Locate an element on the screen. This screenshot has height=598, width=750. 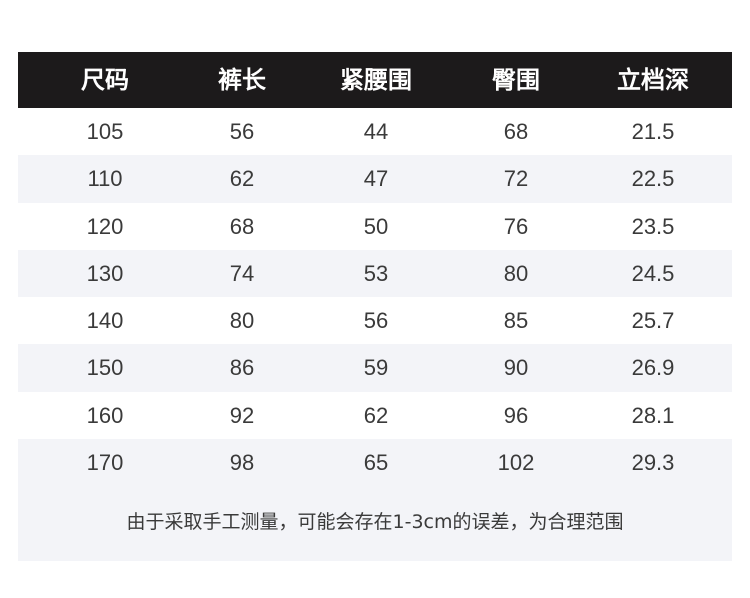
table-row: 140 80 56 85 25.7 is located at coordinates (375, 321).